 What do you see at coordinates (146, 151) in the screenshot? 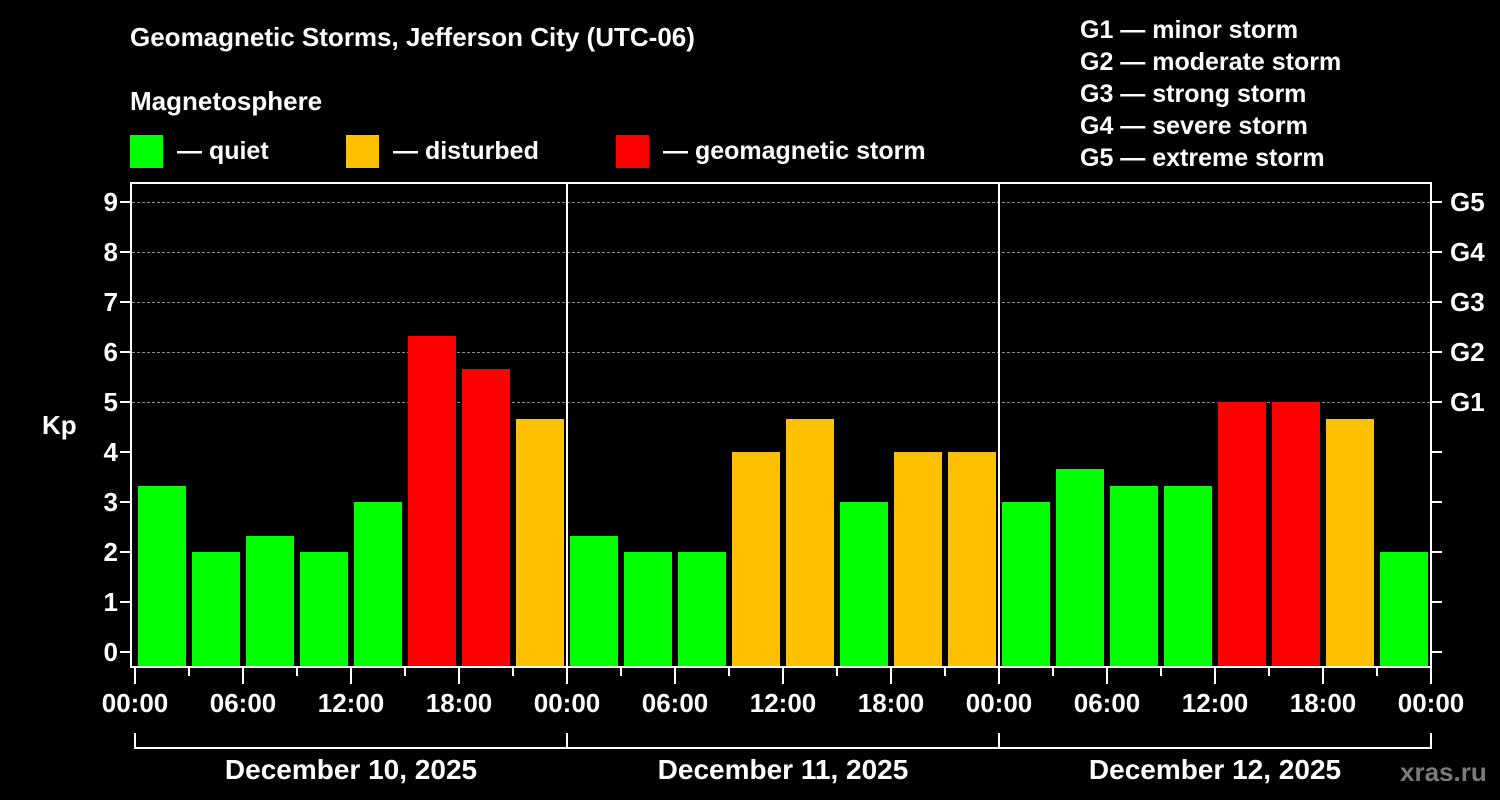
I see `quiet-swatch-icon` at bounding box center [146, 151].